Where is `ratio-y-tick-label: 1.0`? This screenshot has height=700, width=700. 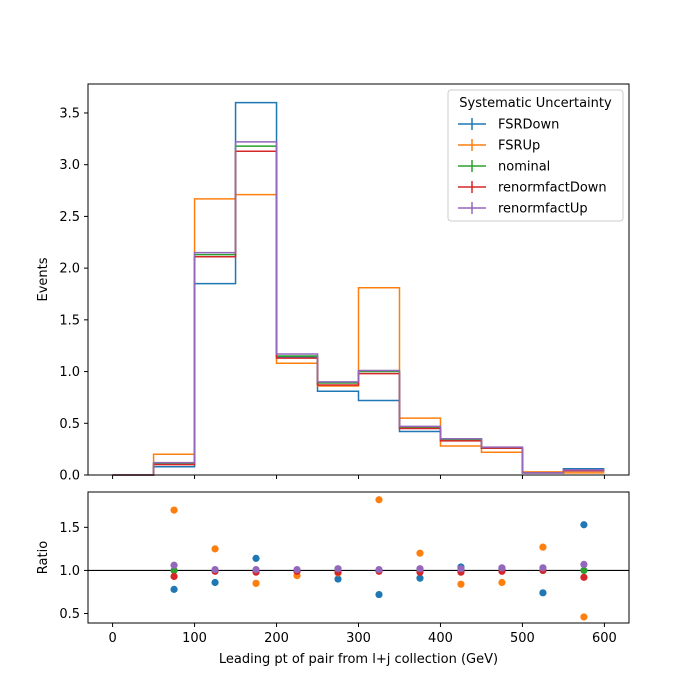 ratio-y-tick-label: 1.0 is located at coordinates (69, 571).